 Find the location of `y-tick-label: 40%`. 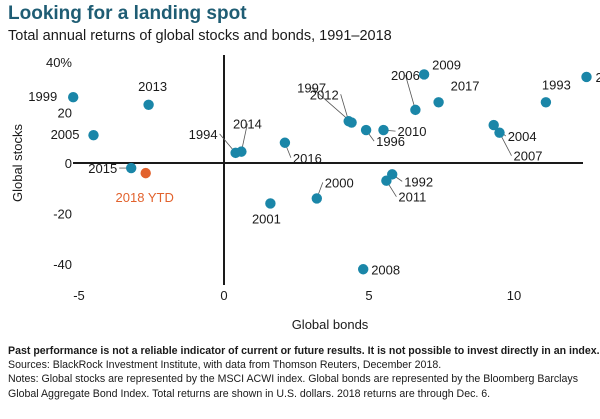

y-tick-label: 40% is located at coordinates (59, 62).